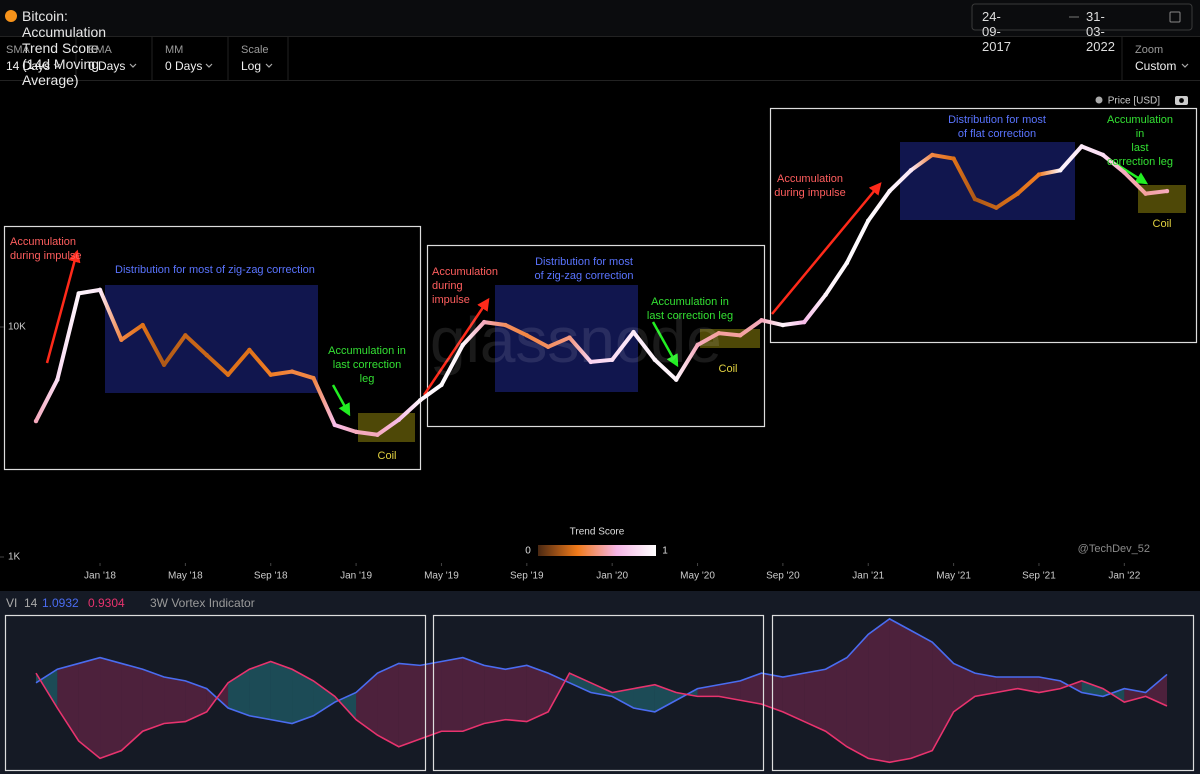 This screenshot has width=1200, height=774. I want to click on x-tick-label: Sep '20, so click(783, 576).